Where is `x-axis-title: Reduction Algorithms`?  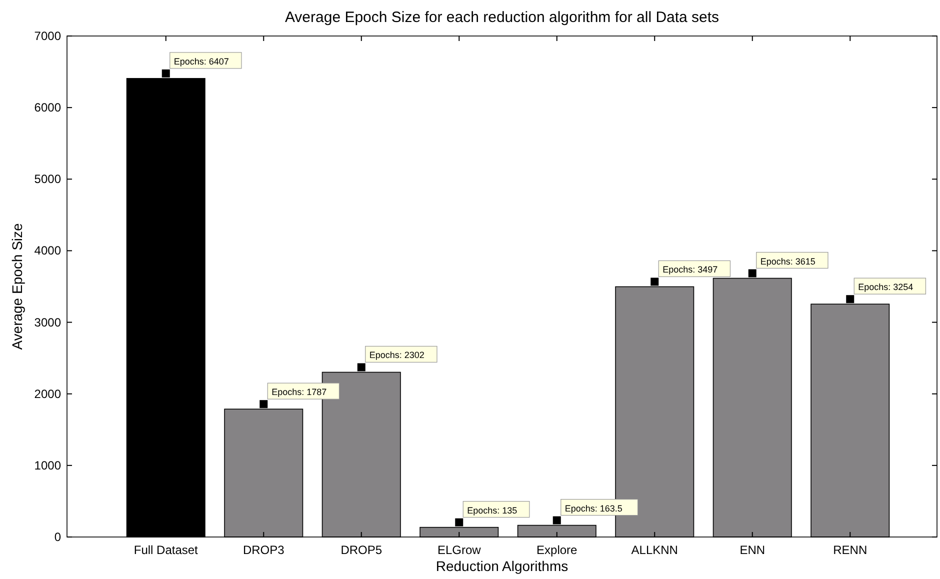 x-axis-title: Reduction Algorithms is located at coordinates (502, 566).